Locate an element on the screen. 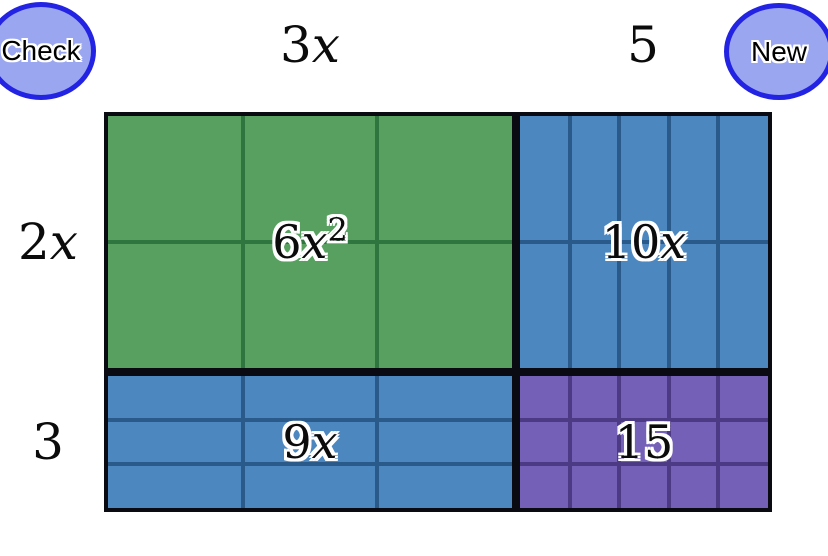  row-label-3: 3 is located at coordinates (48, 442).